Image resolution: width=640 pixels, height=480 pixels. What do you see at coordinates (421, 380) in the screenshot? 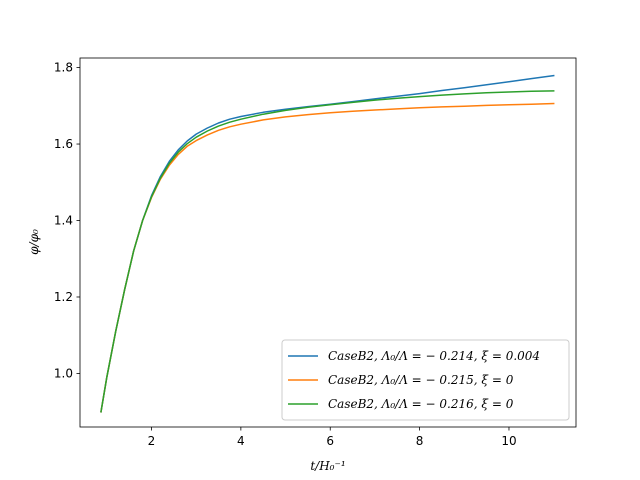
I see `legend-label-2: CaseB2, Λ₀/Λ = − 0.215, ξ = 0` at bounding box center [421, 380].